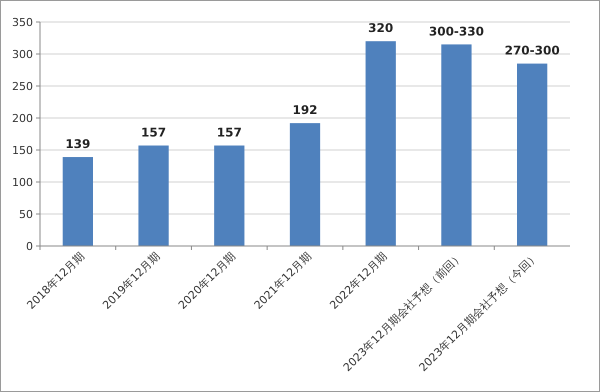 This screenshot has width=600, height=392. What do you see at coordinates (381, 28) in the screenshot?
I see `data-label: 320` at bounding box center [381, 28].